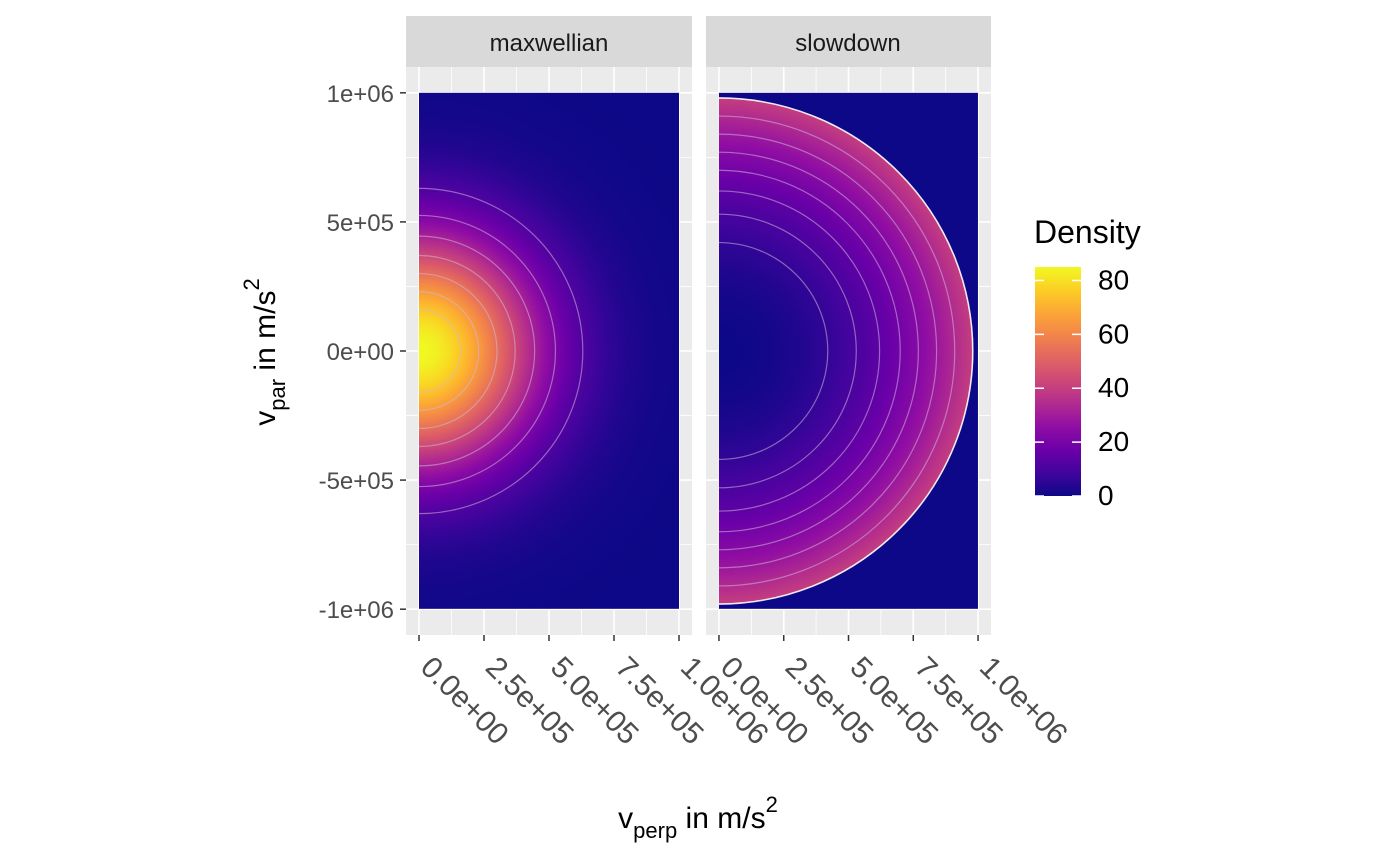 The height and width of the screenshot is (865, 1400). What do you see at coordinates (264, 351) in the screenshot?
I see `y-axis-title: vpar in m/s2` at bounding box center [264, 351].